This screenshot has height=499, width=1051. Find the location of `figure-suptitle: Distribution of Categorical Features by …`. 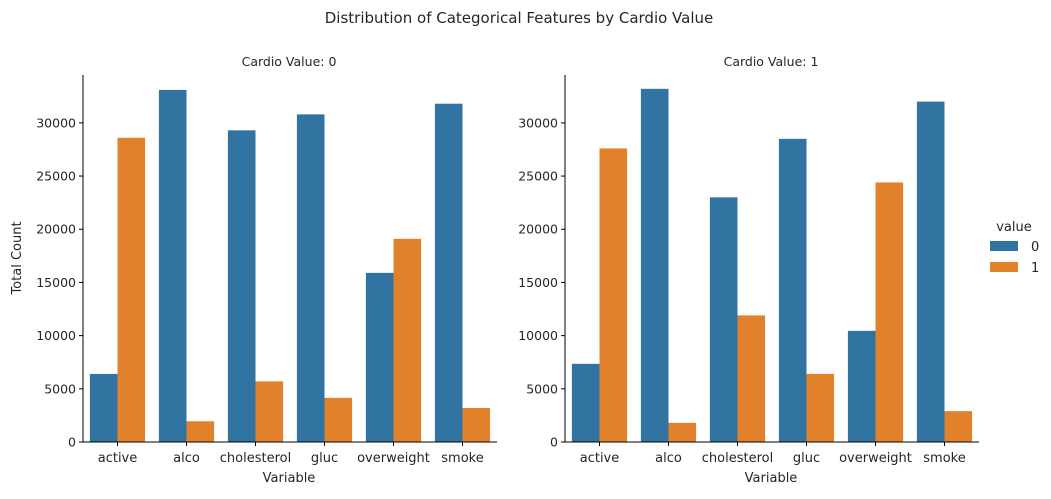

figure-suptitle: Distribution of Categorical Features by … is located at coordinates (519, 18).